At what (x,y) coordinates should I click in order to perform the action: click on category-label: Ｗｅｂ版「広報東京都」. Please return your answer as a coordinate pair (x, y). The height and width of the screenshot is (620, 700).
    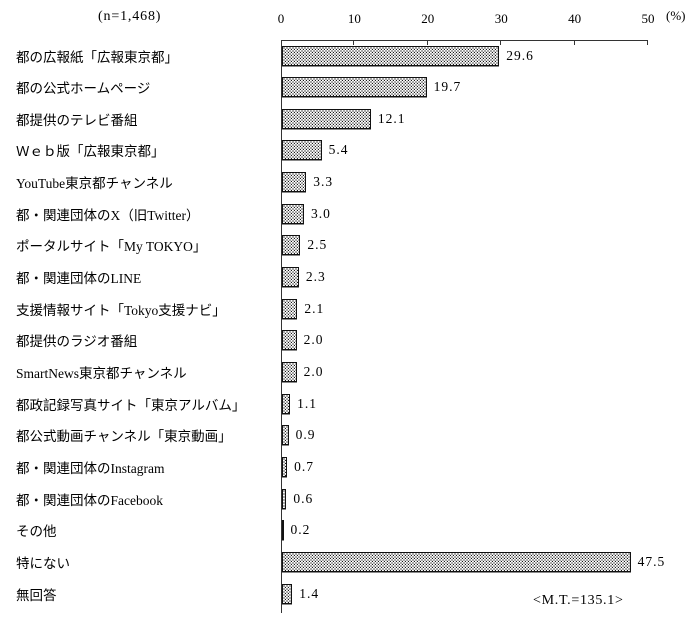
    Looking at the image, I should click on (90, 152).